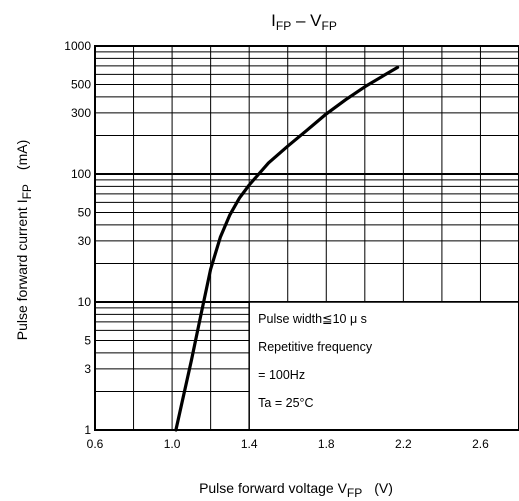 The height and width of the screenshot is (501, 519). What do you see at coordinates (281, 375) in the screenshot?
I see `annotation-line-3: = 100Hz` at bounding box center [281, 375].